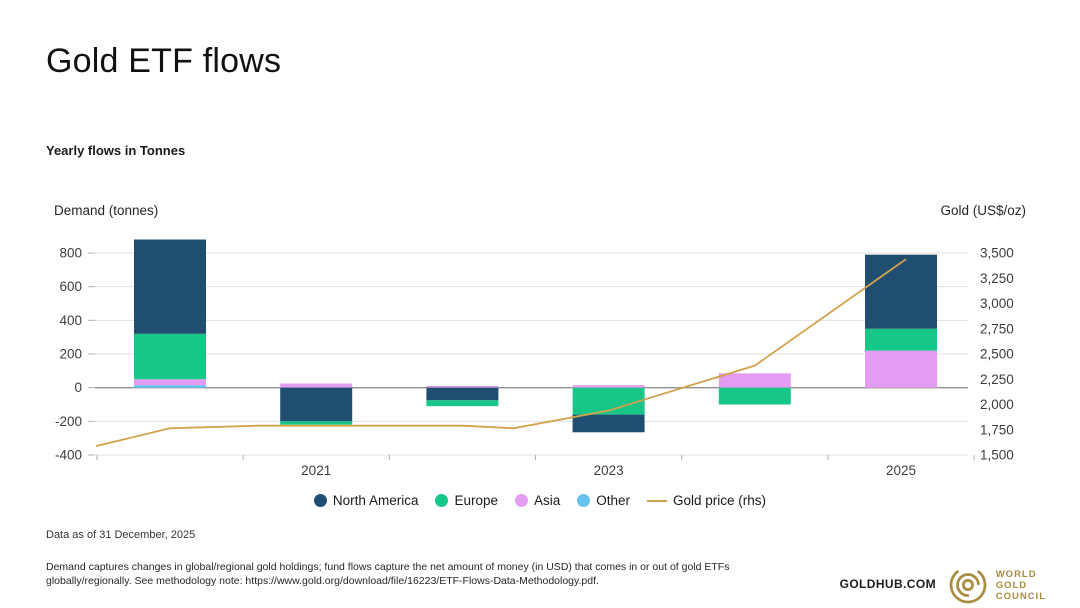 The height and width of the screenshot is (608, 1080). What do you see at coordinates (462, 386) in the screenshot?
I see `bar-segment-2022-asia` at bounding box center [462, 386].